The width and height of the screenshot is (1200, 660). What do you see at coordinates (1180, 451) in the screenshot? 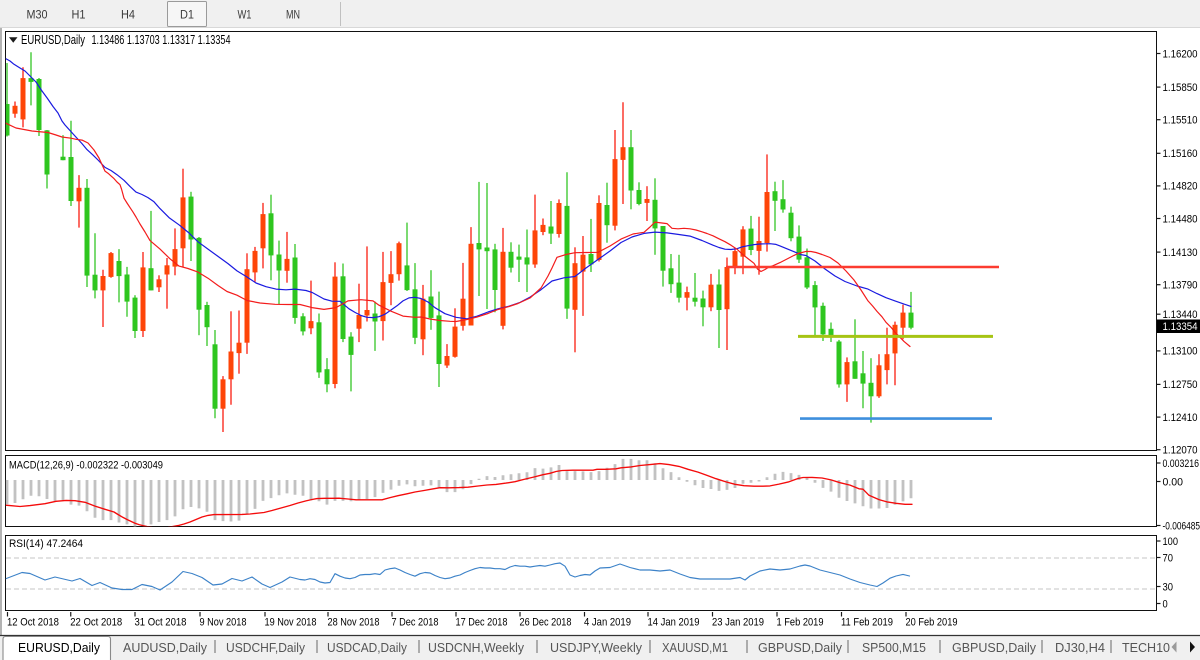
I see `svg-text: 1.12070` at bounding box center [1180, 451].